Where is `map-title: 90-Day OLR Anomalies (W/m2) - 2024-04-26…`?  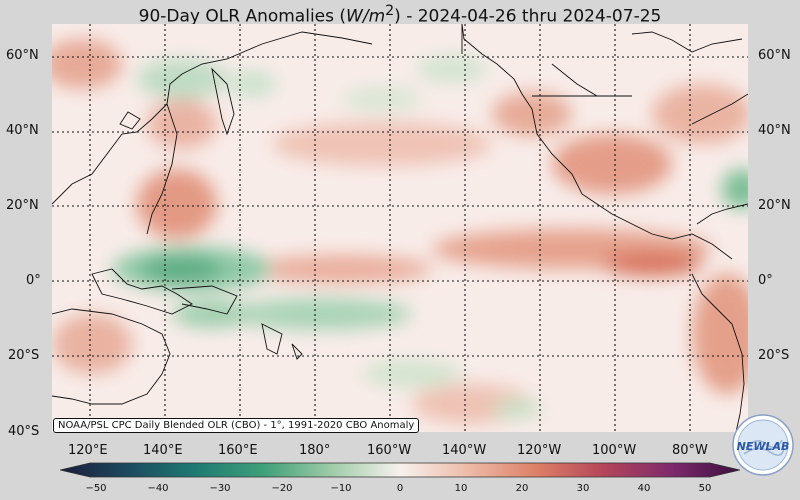
map-title: 90-Day OLR Anomalies (W/m2) - 2024-04-26… is located at coordinates (400, 15).